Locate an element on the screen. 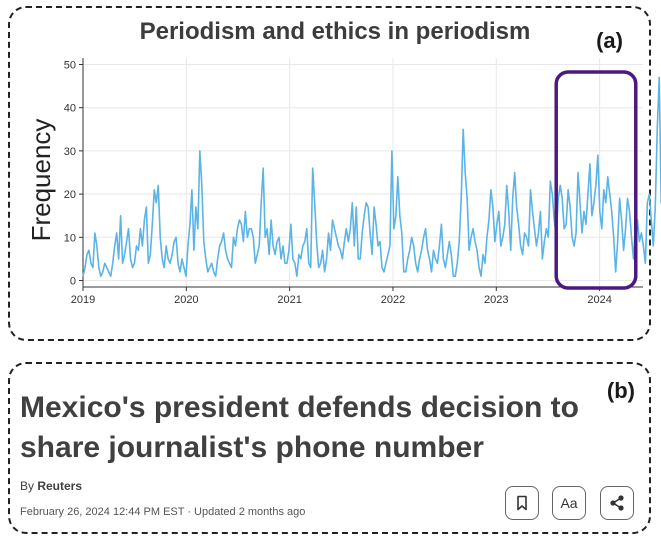  panel-label-b: (b) is located at coordinates (620, 390).